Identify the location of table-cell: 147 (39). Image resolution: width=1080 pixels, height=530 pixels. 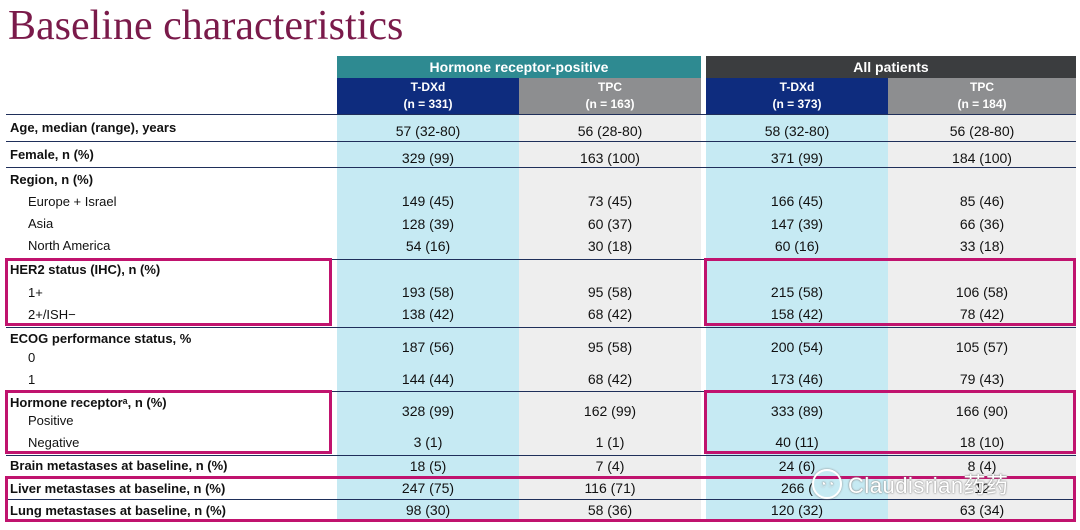
(797, 224).